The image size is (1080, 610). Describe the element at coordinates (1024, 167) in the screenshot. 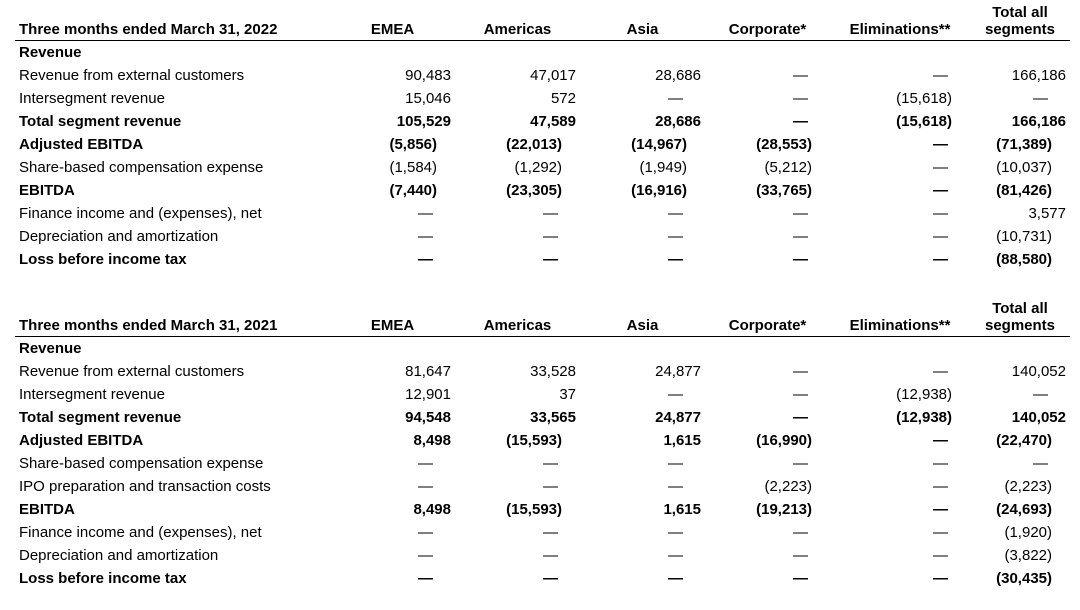

I see `table-cell: (10,037)` at that location.